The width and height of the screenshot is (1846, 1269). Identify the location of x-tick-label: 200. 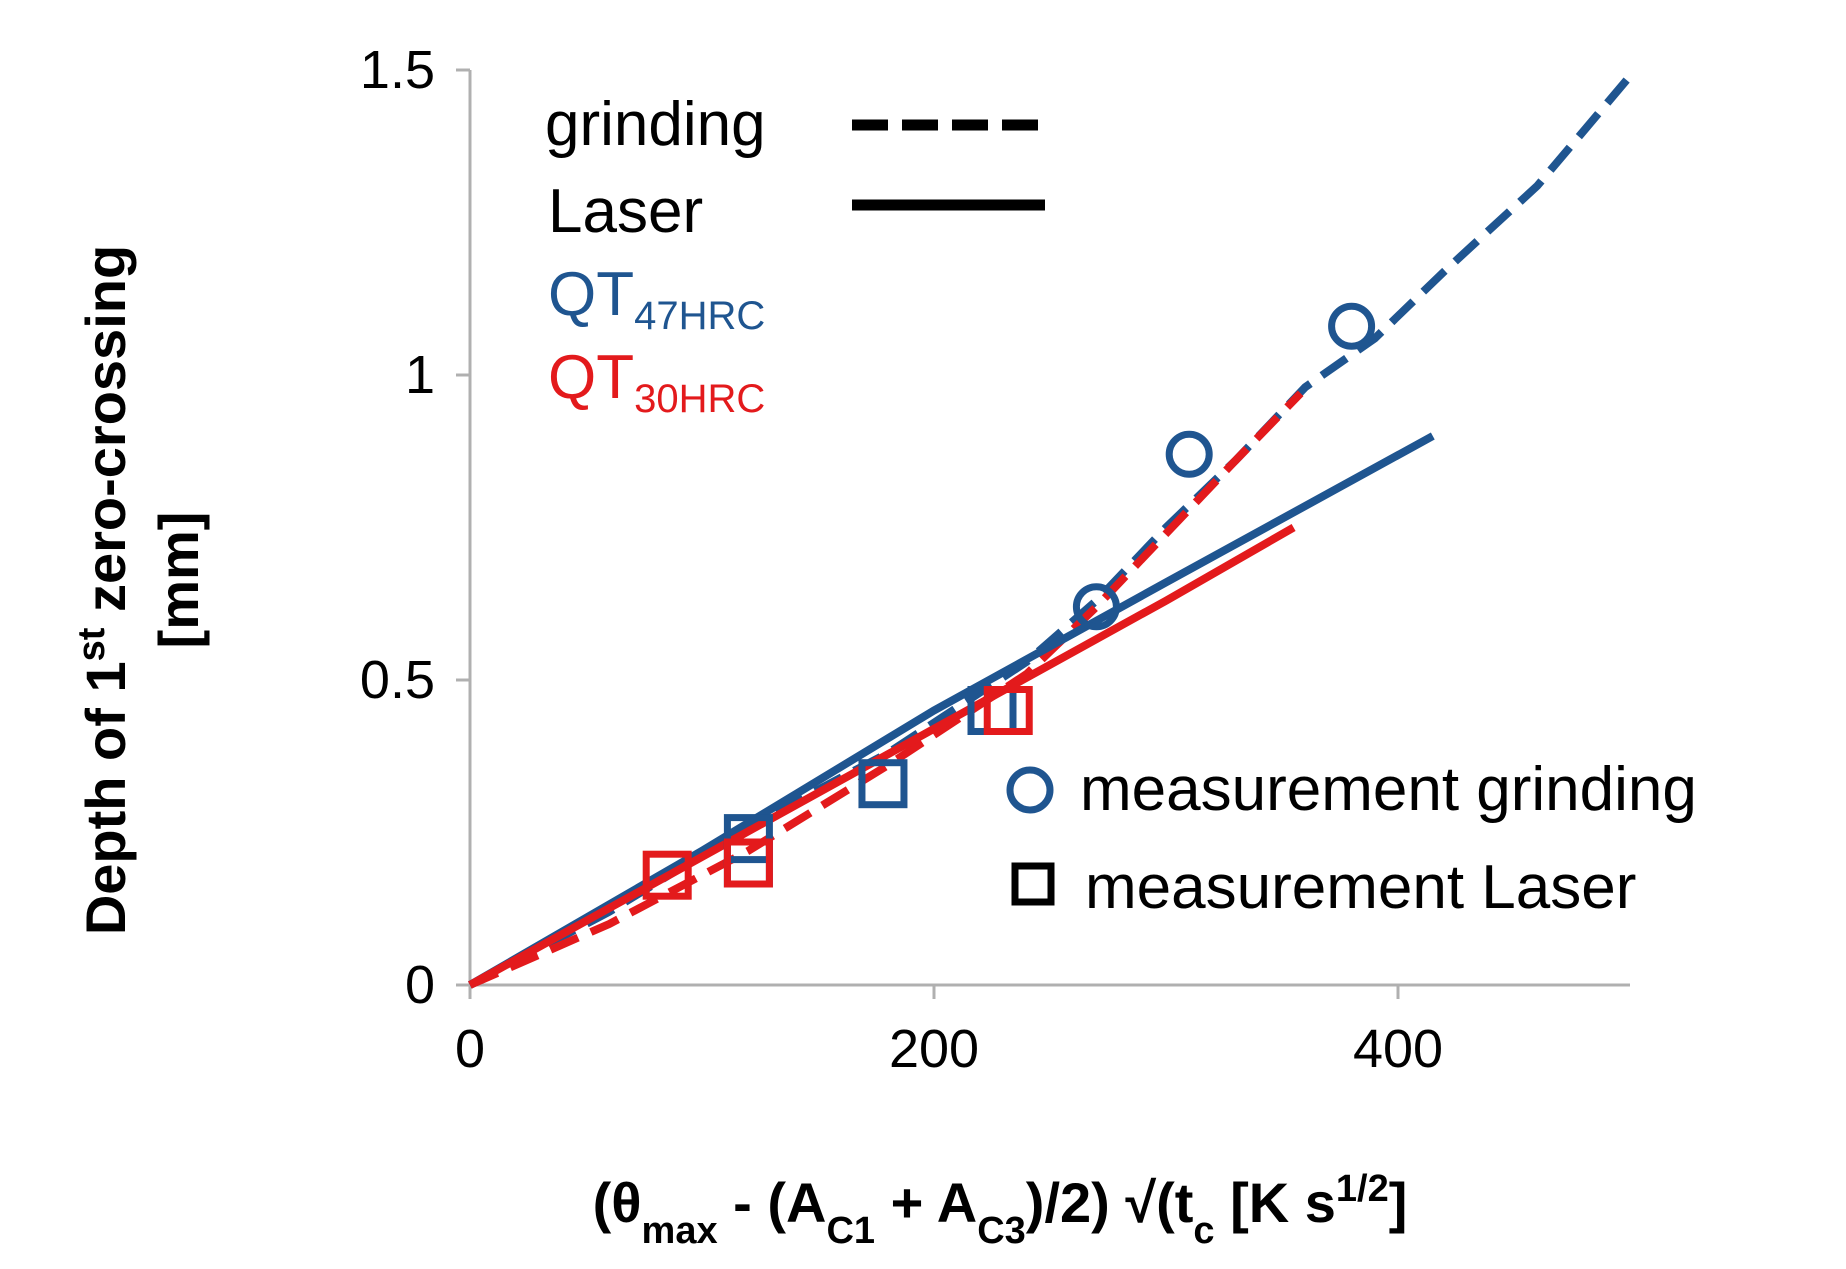
(934, 1049).